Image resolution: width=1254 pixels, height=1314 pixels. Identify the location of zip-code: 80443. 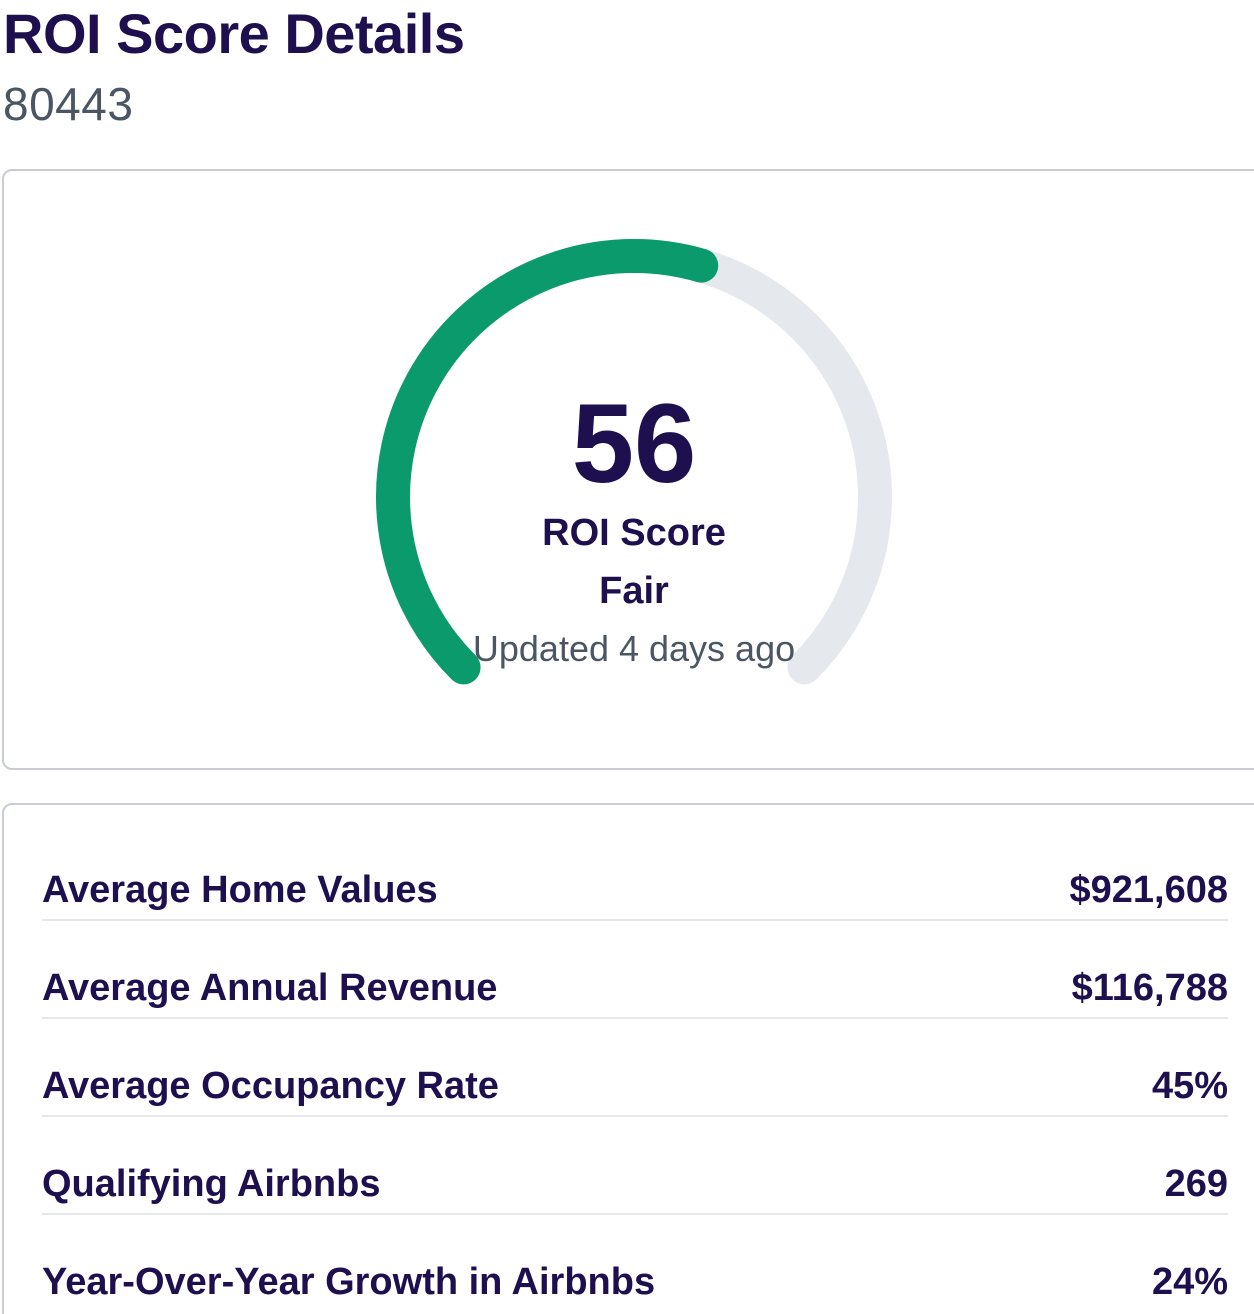
(68, 104).